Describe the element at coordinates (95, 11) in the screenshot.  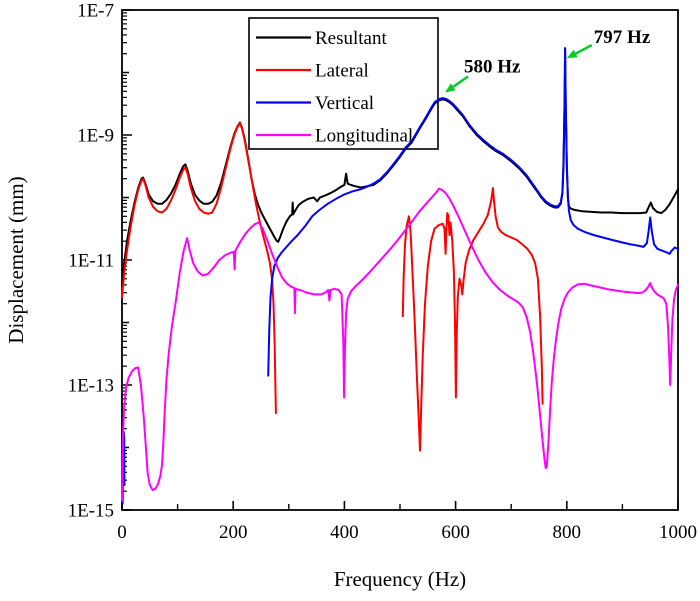
I see `y-tick-label: 1E-7` at that location.